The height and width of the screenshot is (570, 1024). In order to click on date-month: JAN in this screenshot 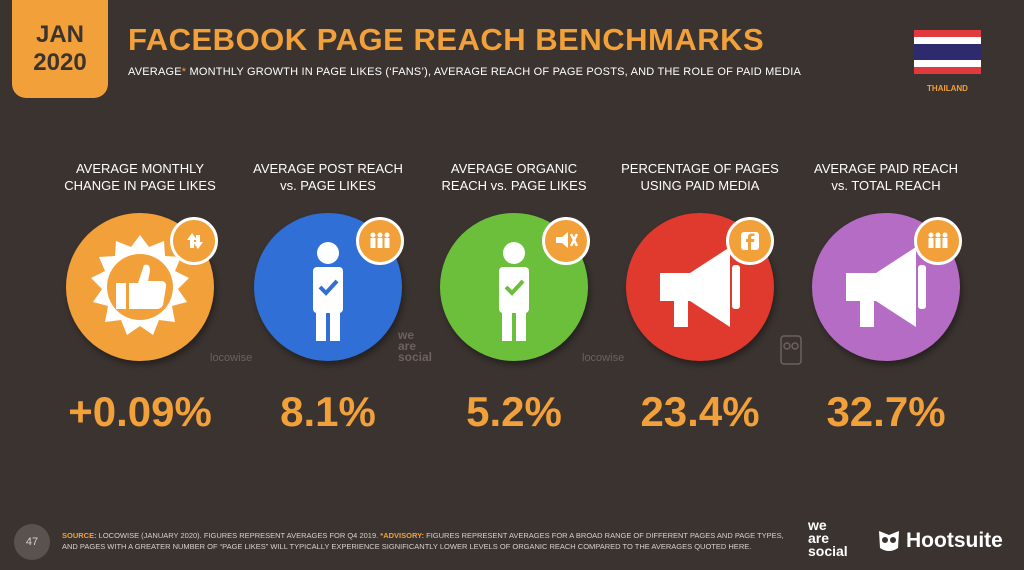, I will do `click(59, 34)`.